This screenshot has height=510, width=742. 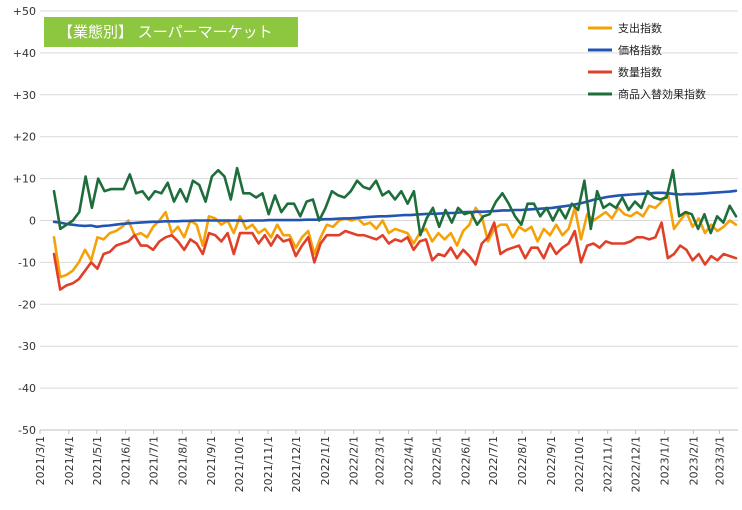 What do you see at coordinates (436, 460) in the screenshot?
I see `x-tick-label: 2022/5/1` at bounding box center [436, 460].